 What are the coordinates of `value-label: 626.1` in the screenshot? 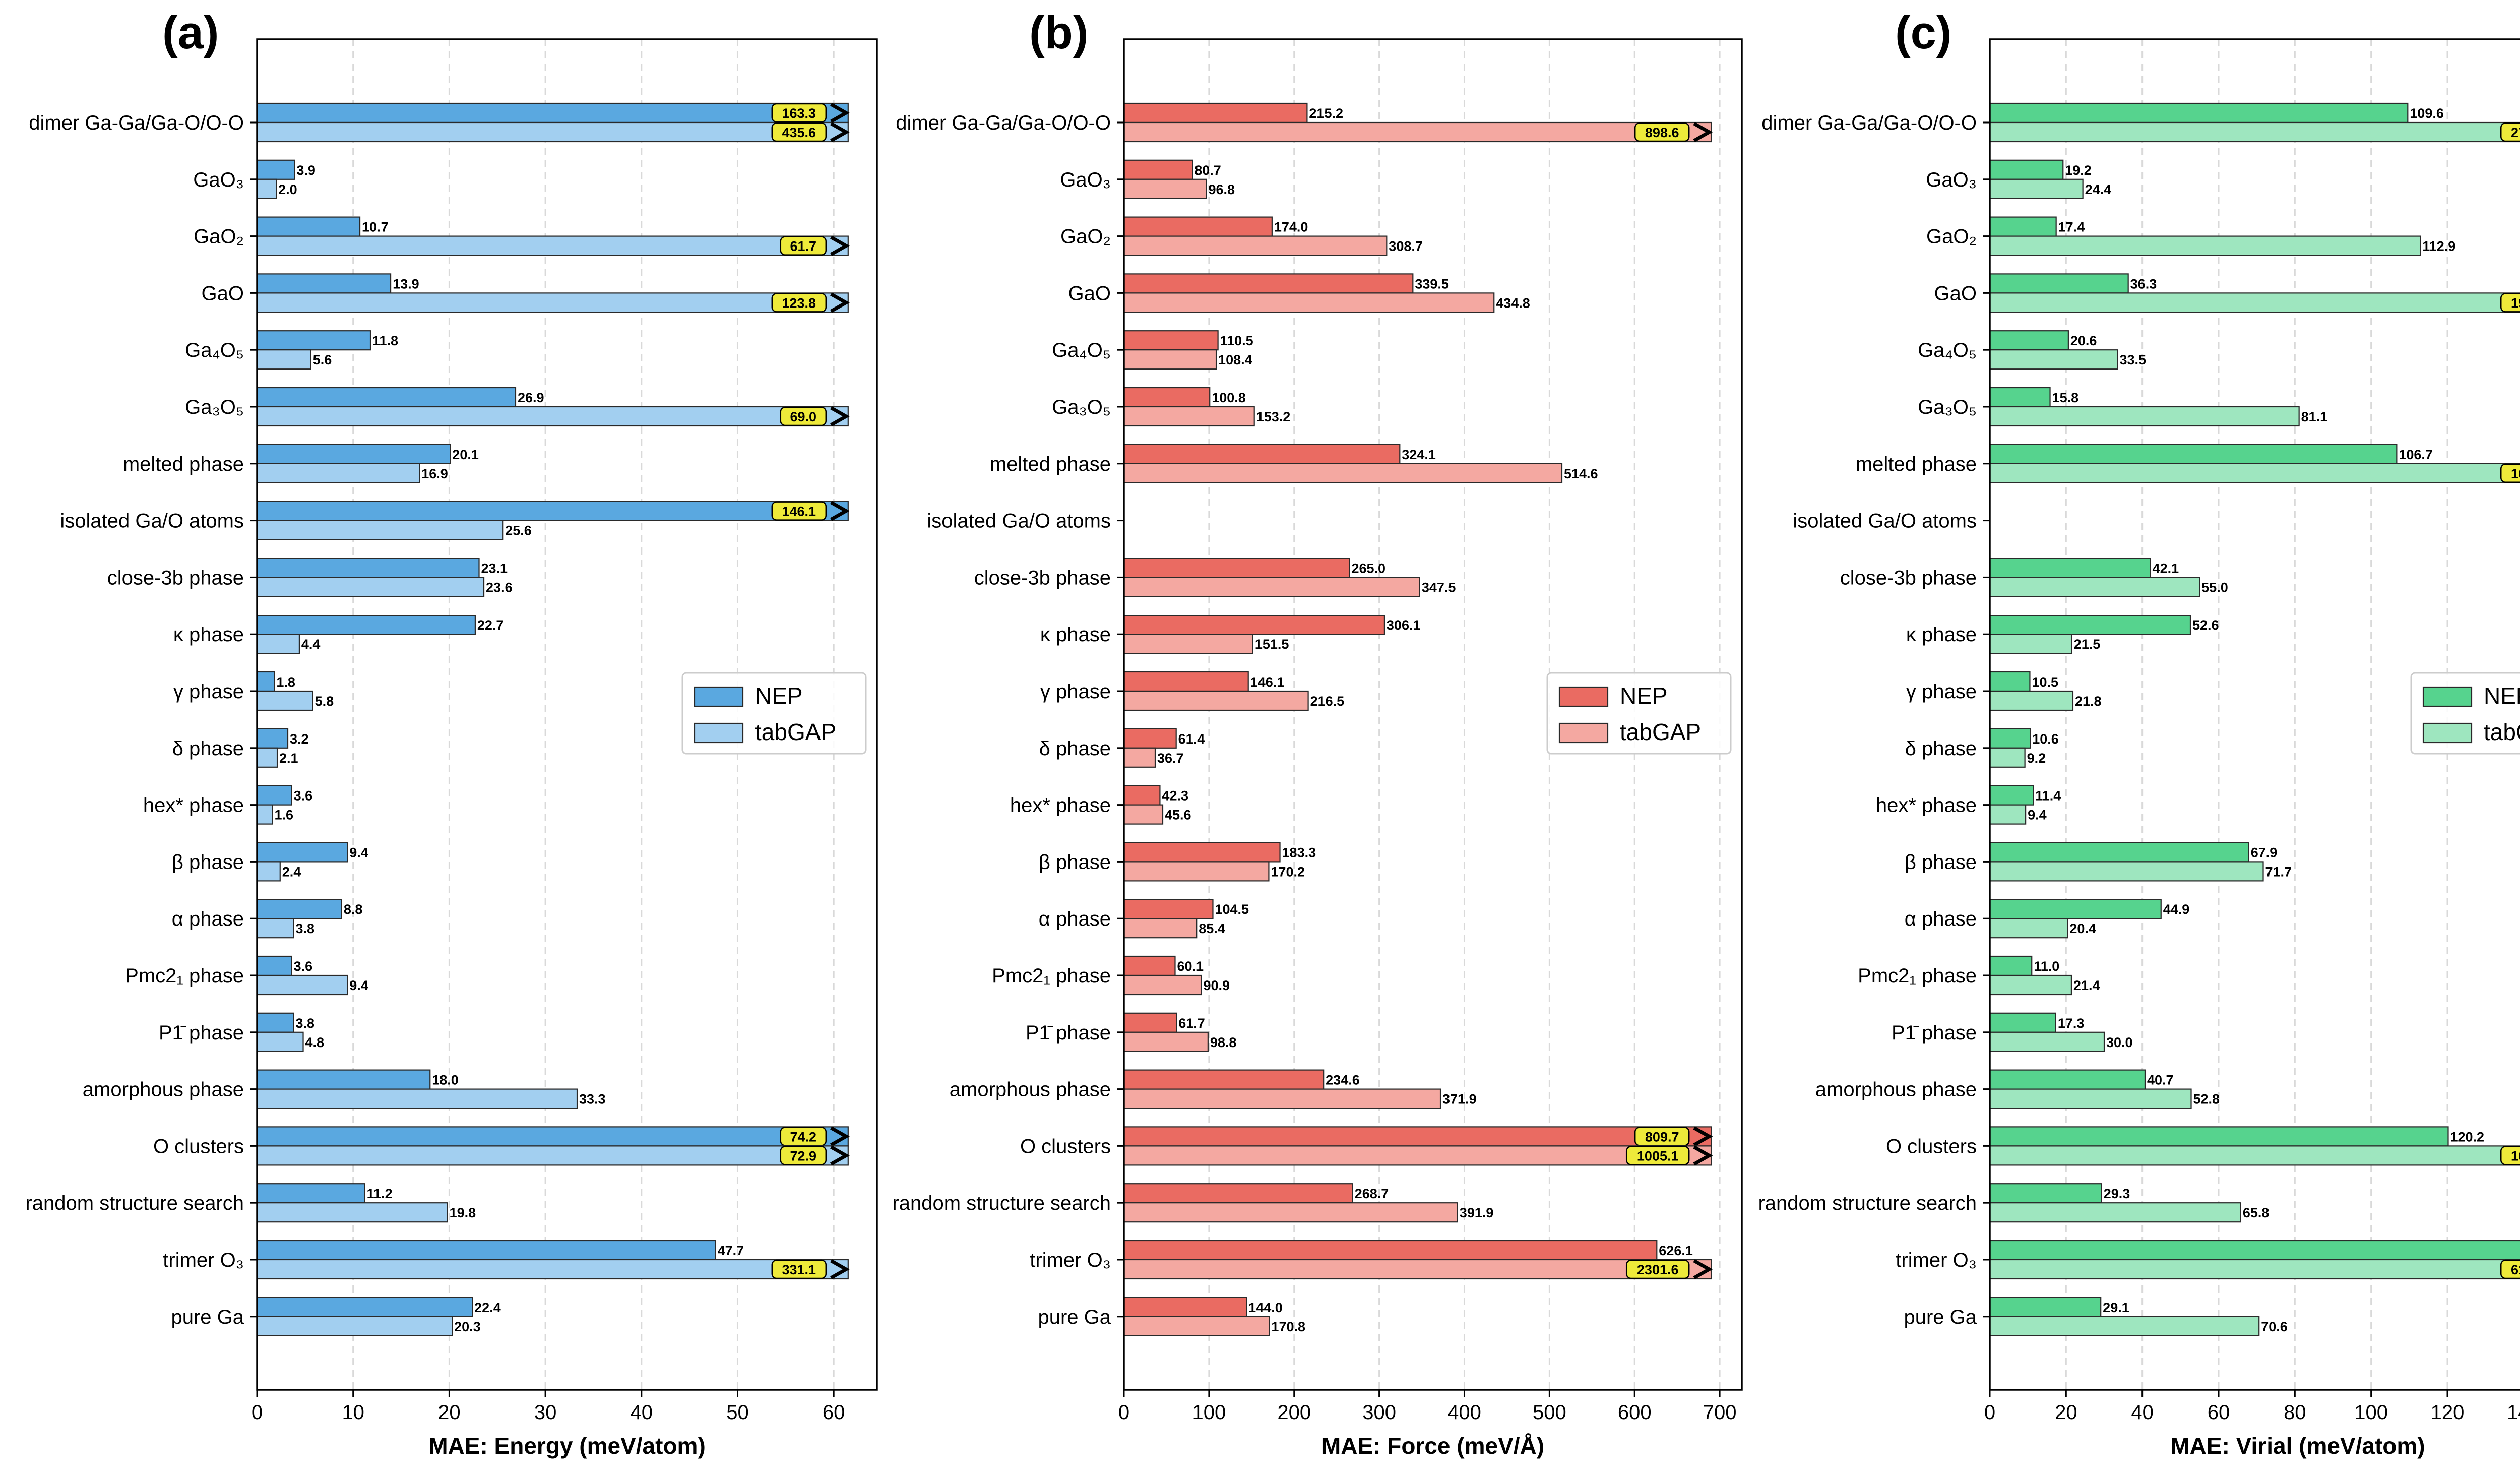 It's located at (1676, 1251).